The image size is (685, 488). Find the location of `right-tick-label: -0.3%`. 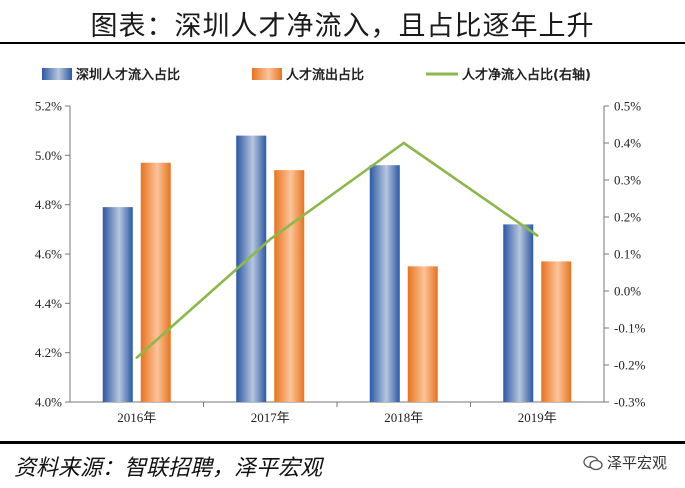

right-tick-label: -0.3% is located at coordinates (630, 402).